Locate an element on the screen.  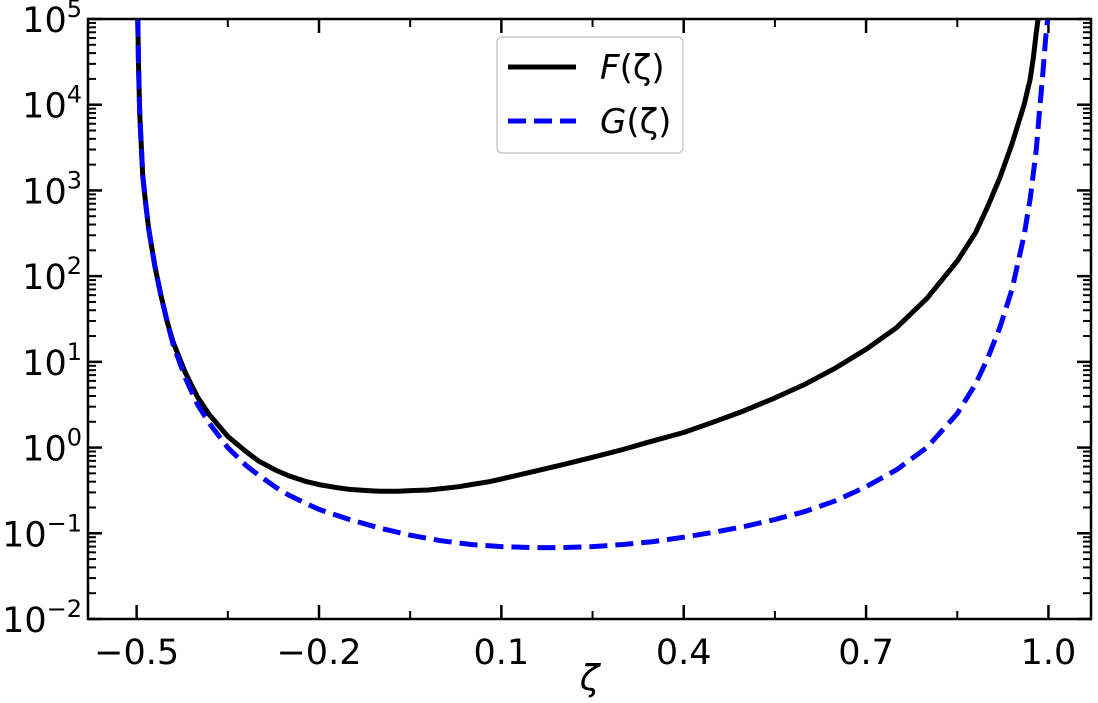
y-tick-label: 10⁻² is located at coordinates (42, 618).